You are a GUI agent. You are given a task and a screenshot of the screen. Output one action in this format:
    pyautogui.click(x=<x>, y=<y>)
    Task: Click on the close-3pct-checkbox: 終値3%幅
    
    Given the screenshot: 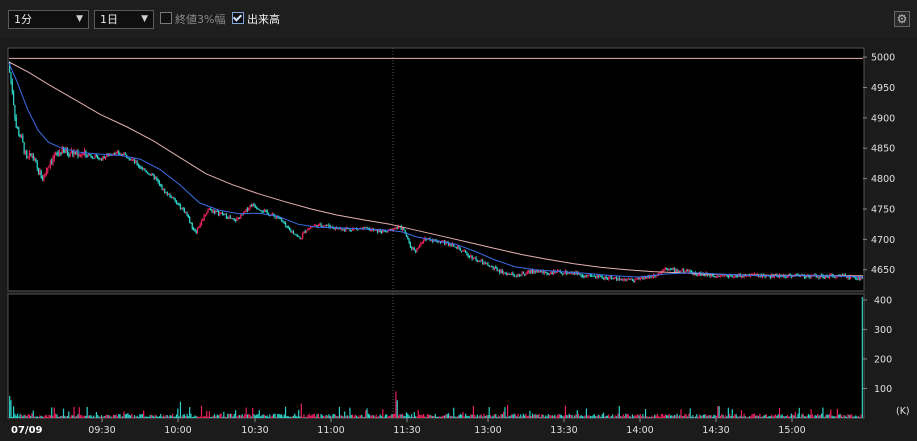 What is the action you would take?
    pyautogui.click(x=192, y=19)
    